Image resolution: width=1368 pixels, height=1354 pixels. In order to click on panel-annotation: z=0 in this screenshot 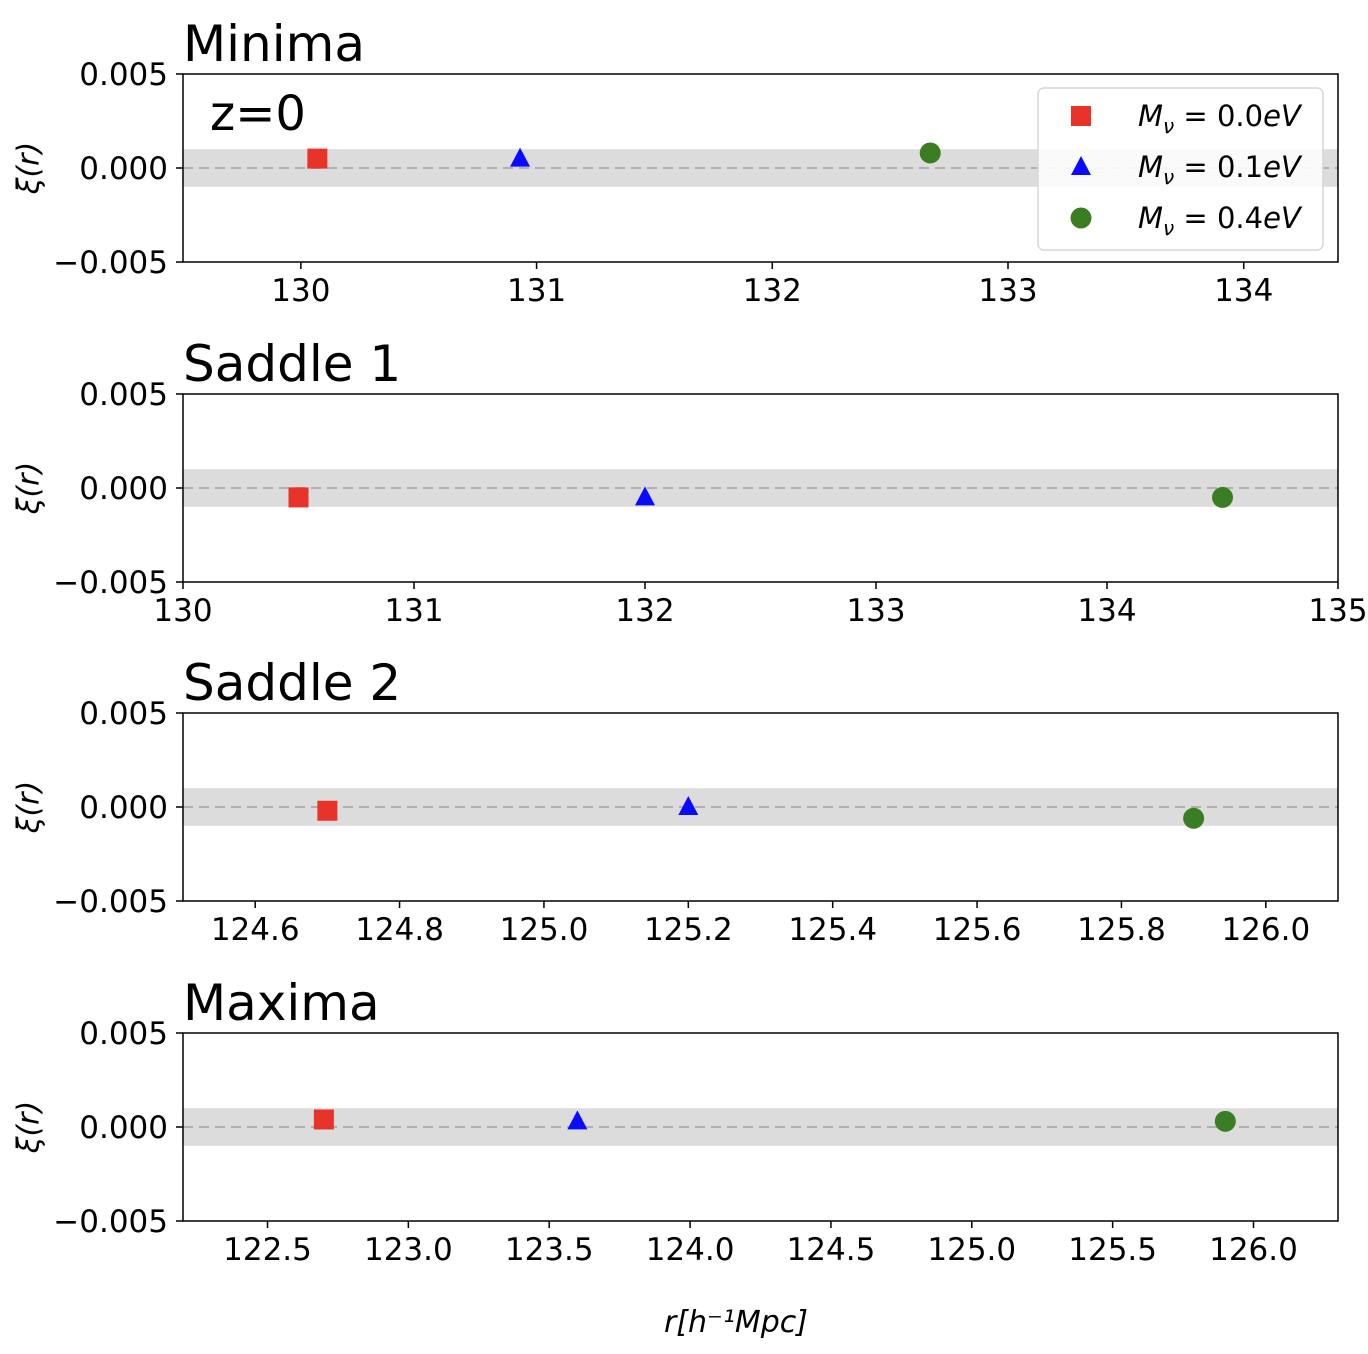, I will do `click(258, 114)`.